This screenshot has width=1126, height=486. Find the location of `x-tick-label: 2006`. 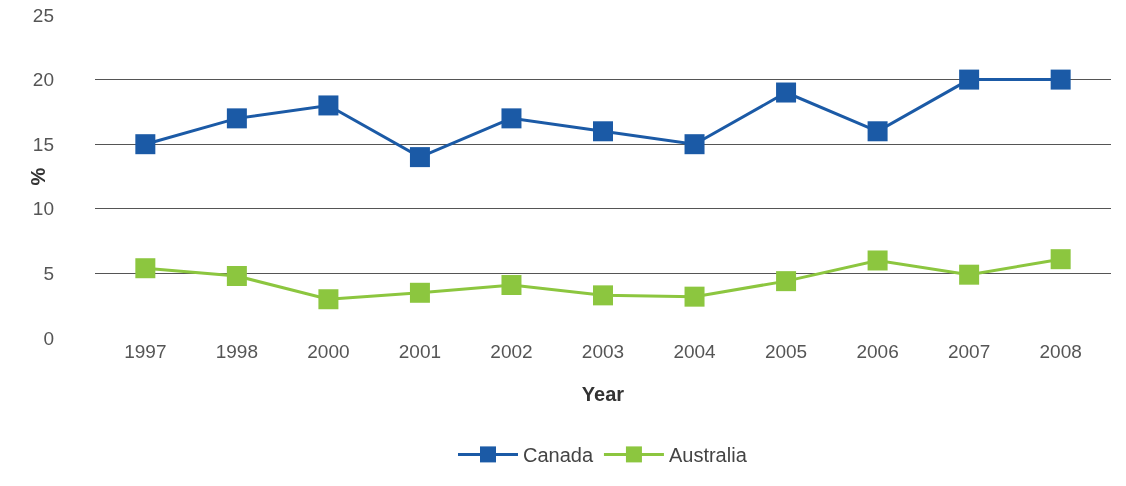

x-tick-label: 2006 is located at coordinates (877, 351).